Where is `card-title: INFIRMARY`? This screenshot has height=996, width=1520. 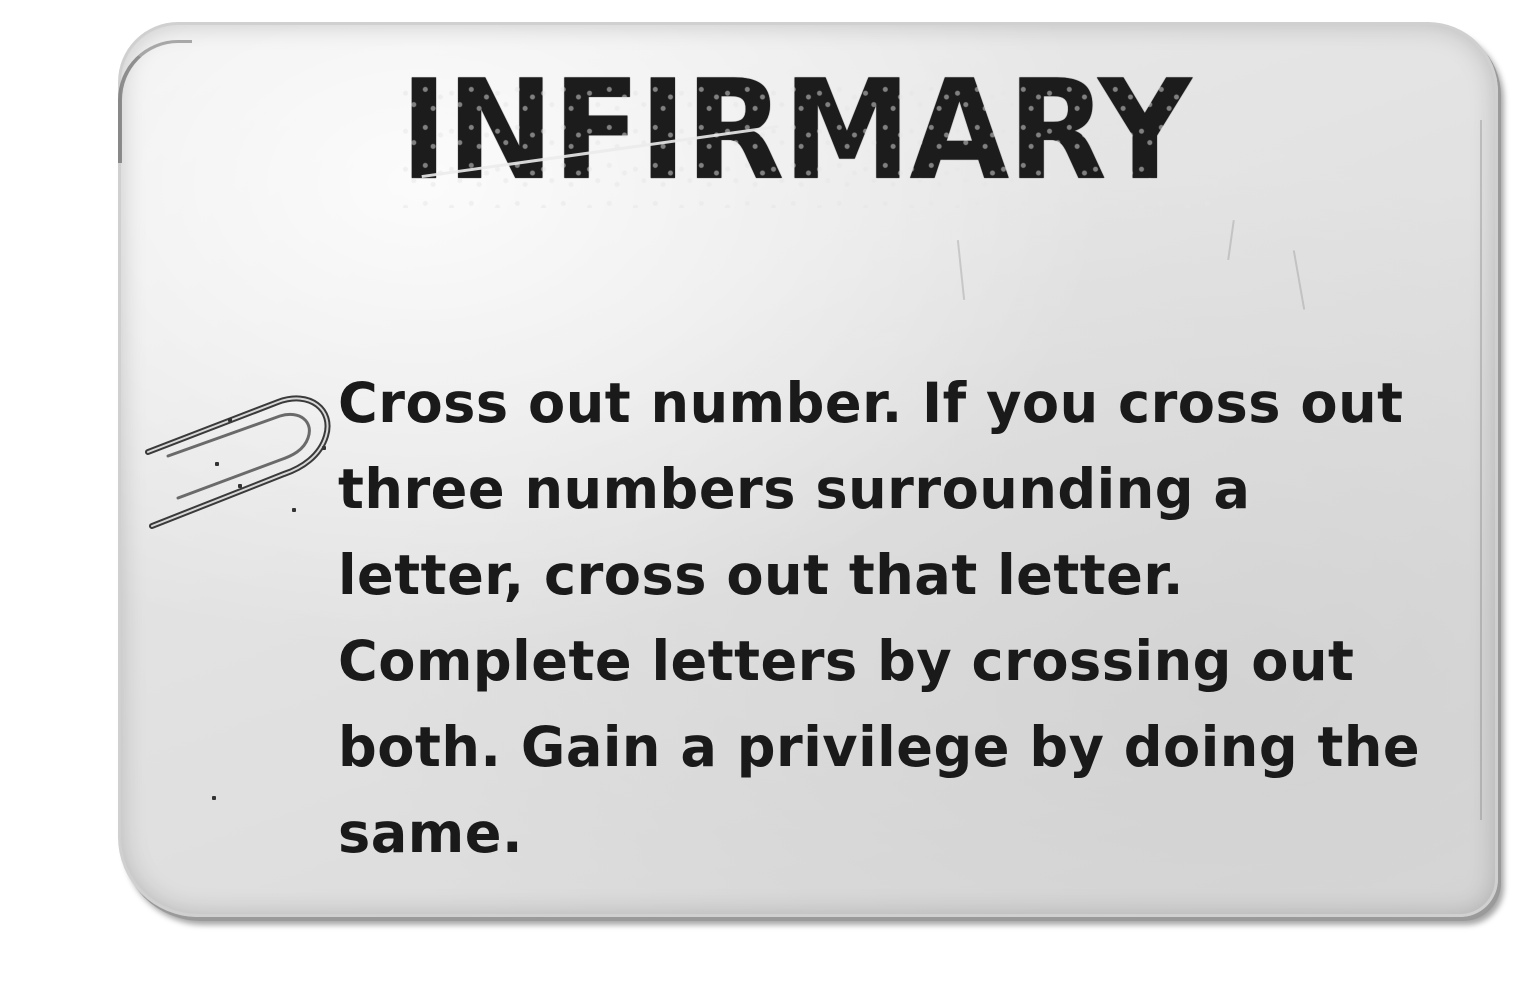 card-title: INFIRMARY is located at coordinates (796, 131).